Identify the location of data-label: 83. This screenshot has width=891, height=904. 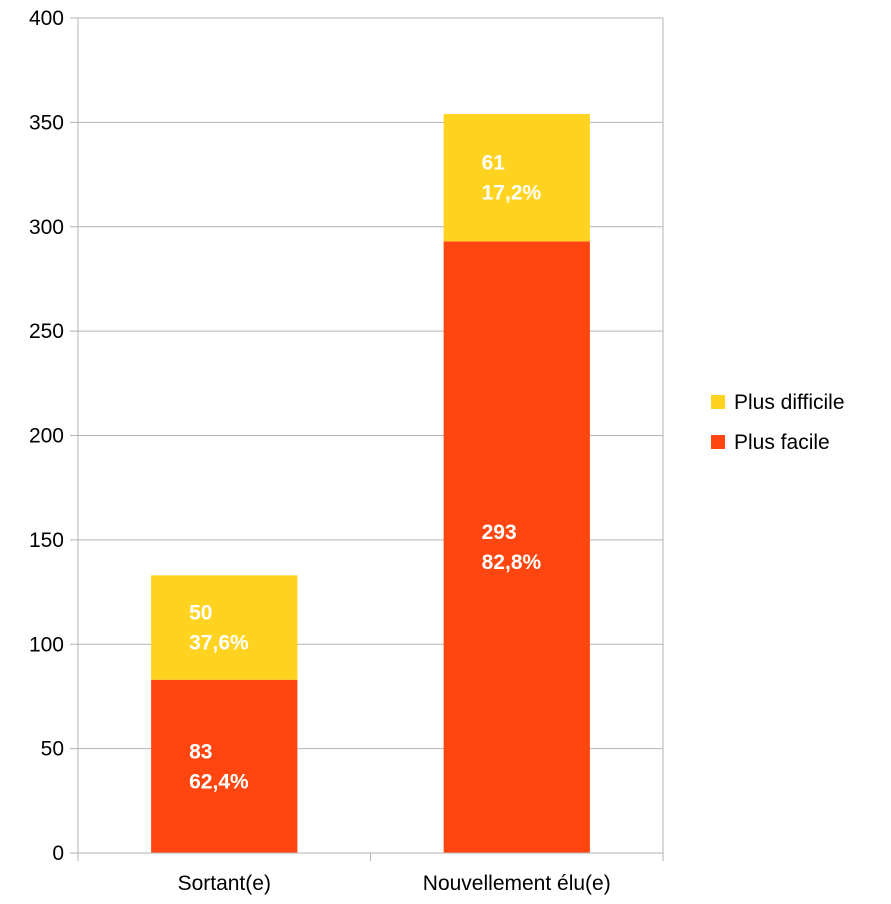
(200, 751).